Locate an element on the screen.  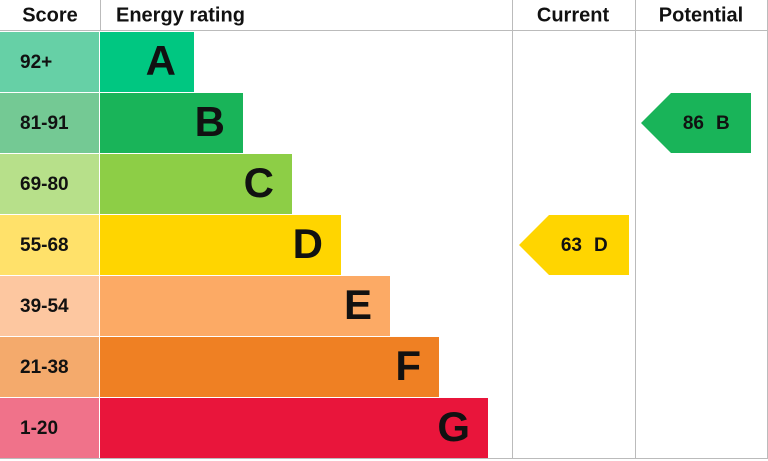
current-letter: D is located at coordinates (601, 245).